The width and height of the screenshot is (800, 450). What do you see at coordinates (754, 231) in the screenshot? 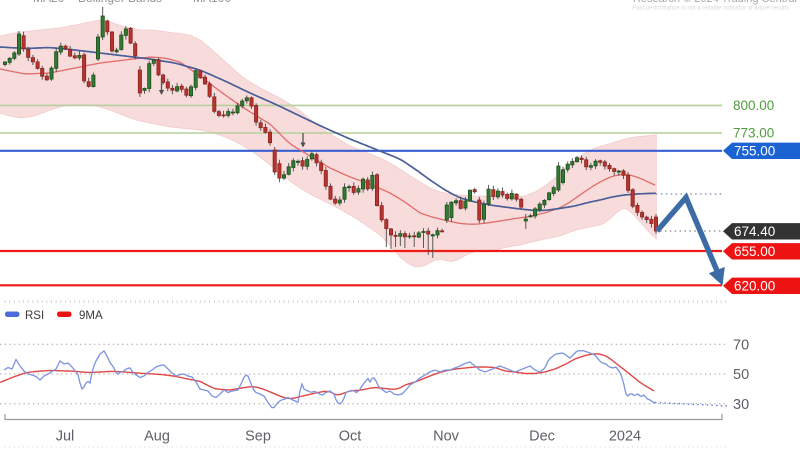
I see `svg-text: 674.40` at bounding box center [754, 231].